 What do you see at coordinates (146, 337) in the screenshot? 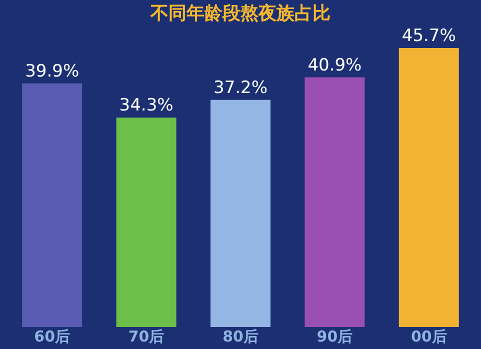
I see `x-tick-label: 70后` at bounding box center [146, 337].